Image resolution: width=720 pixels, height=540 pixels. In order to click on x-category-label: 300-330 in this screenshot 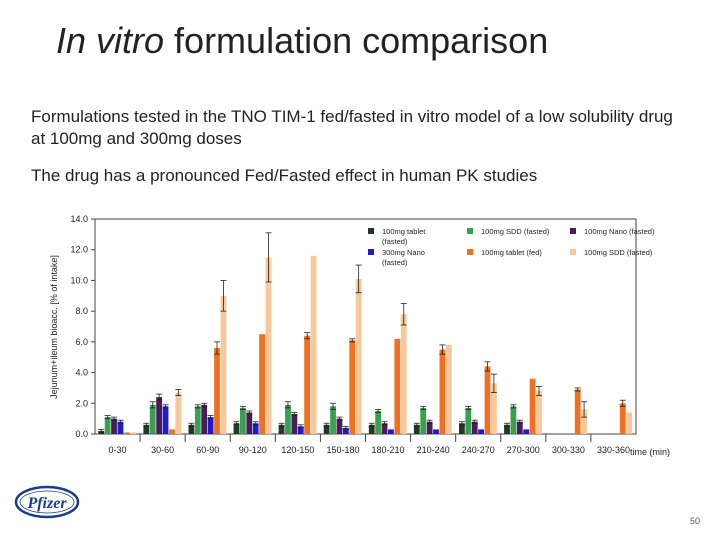, I will do `click(568, 450)`.